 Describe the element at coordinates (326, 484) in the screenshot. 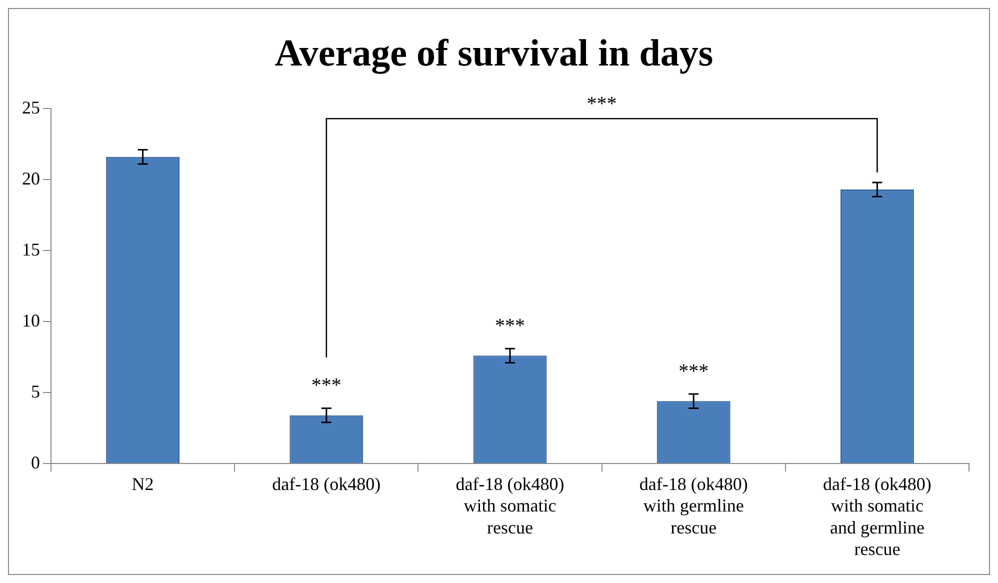

I see `x-tick-label: daf-18 (ok480)` at that location.